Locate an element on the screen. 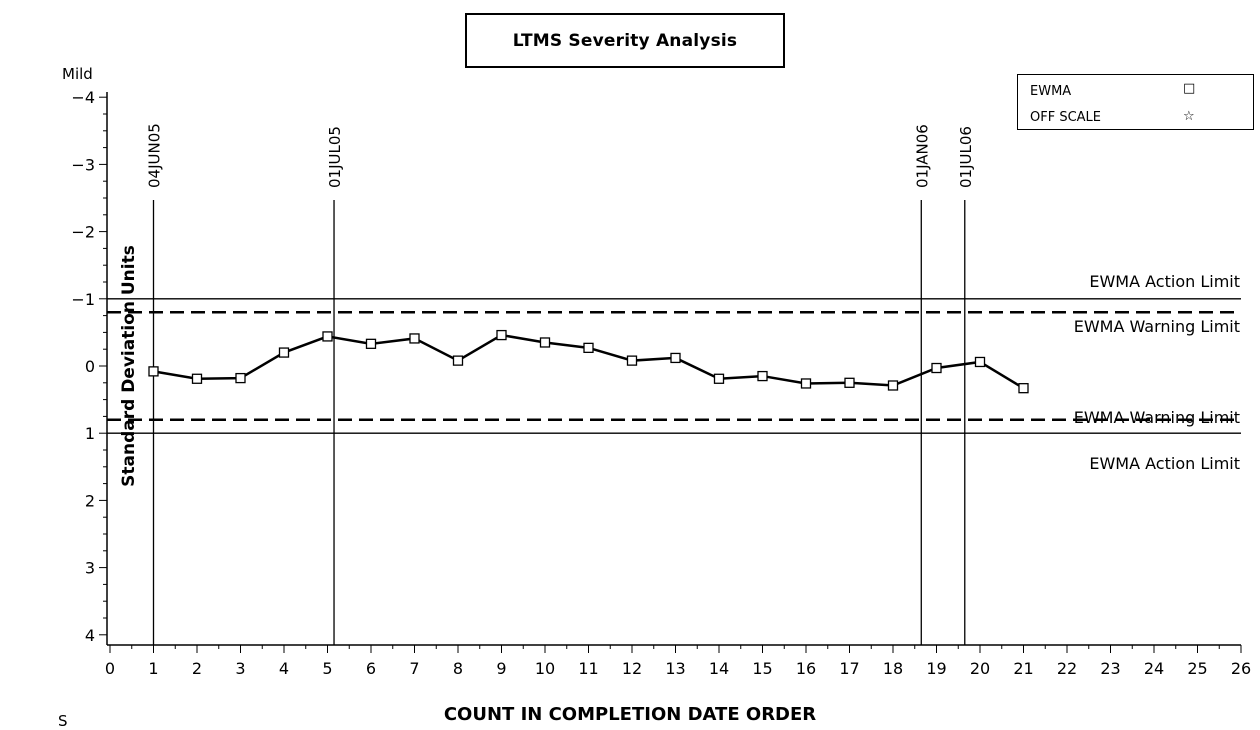 This screenshot has width=1260, height=730. x-tick-label: 8 is located at coordinates (458, 668).